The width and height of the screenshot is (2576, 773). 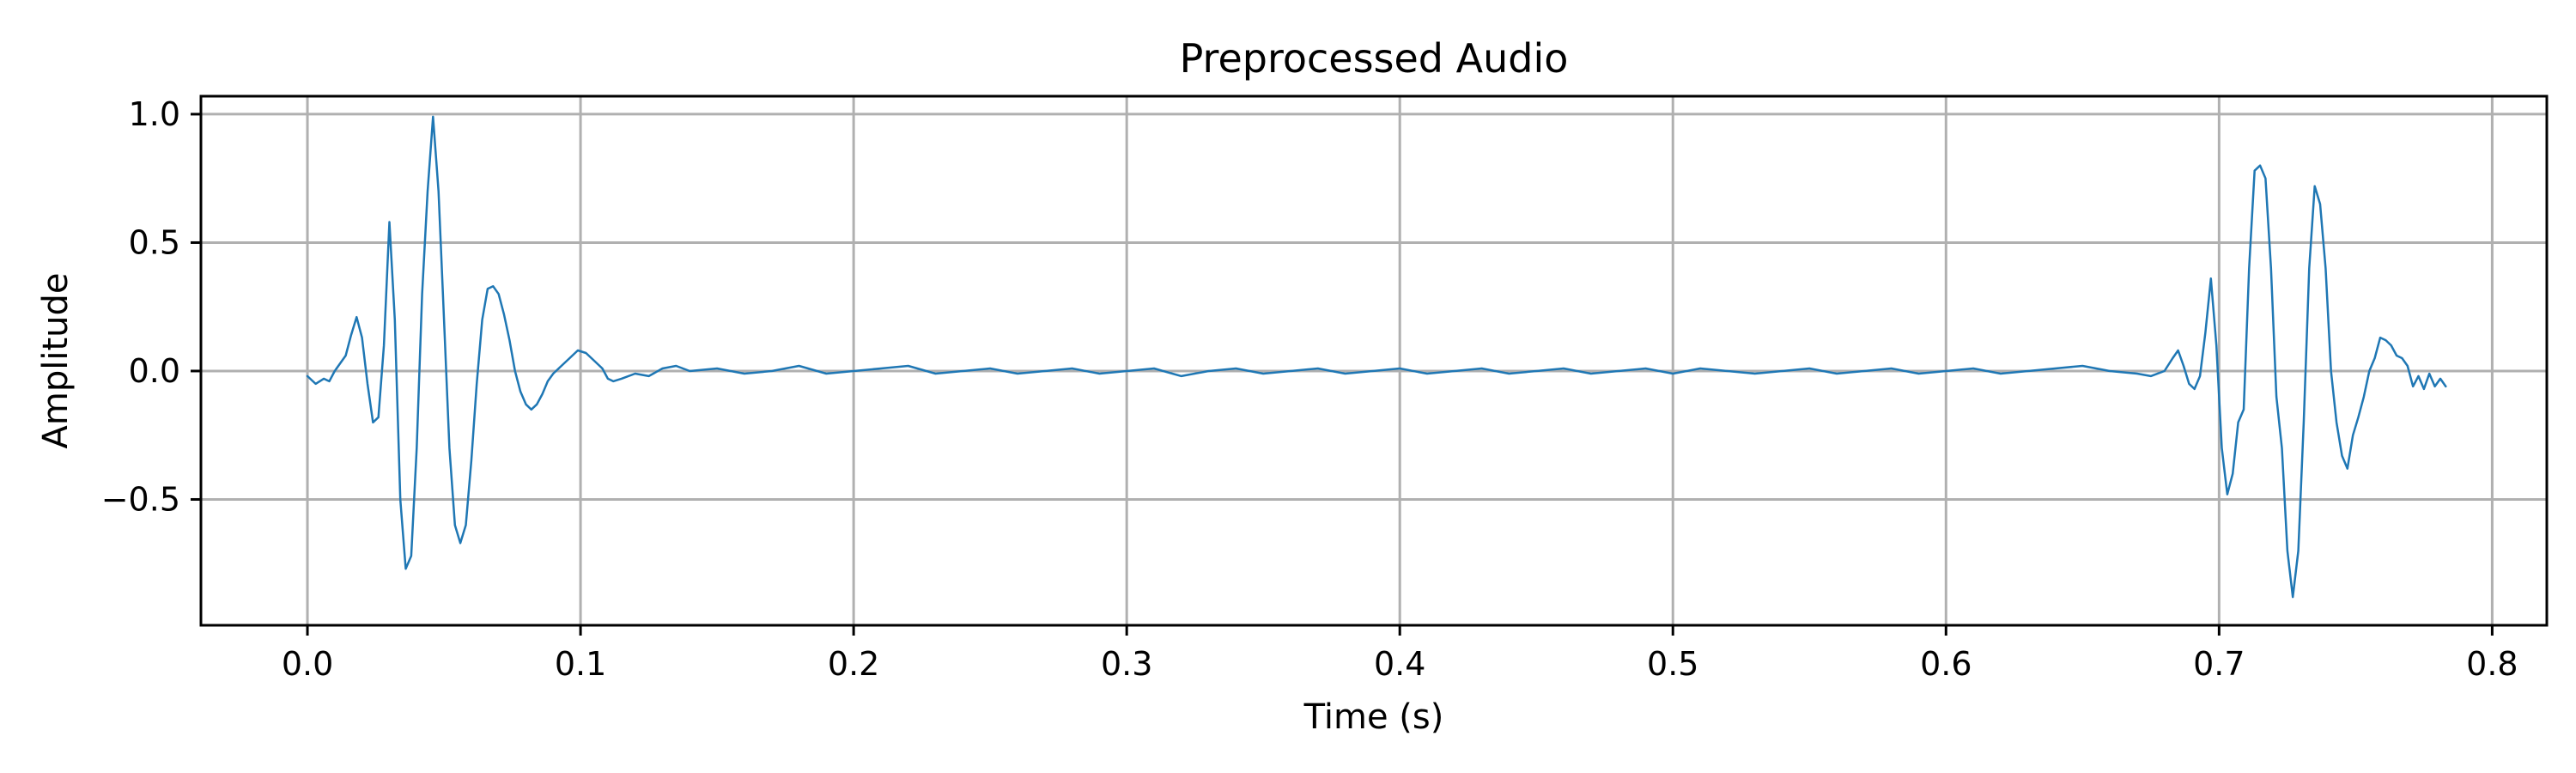 I want to click on x-tick-label: 0.3, so click(x=1126, y=664).